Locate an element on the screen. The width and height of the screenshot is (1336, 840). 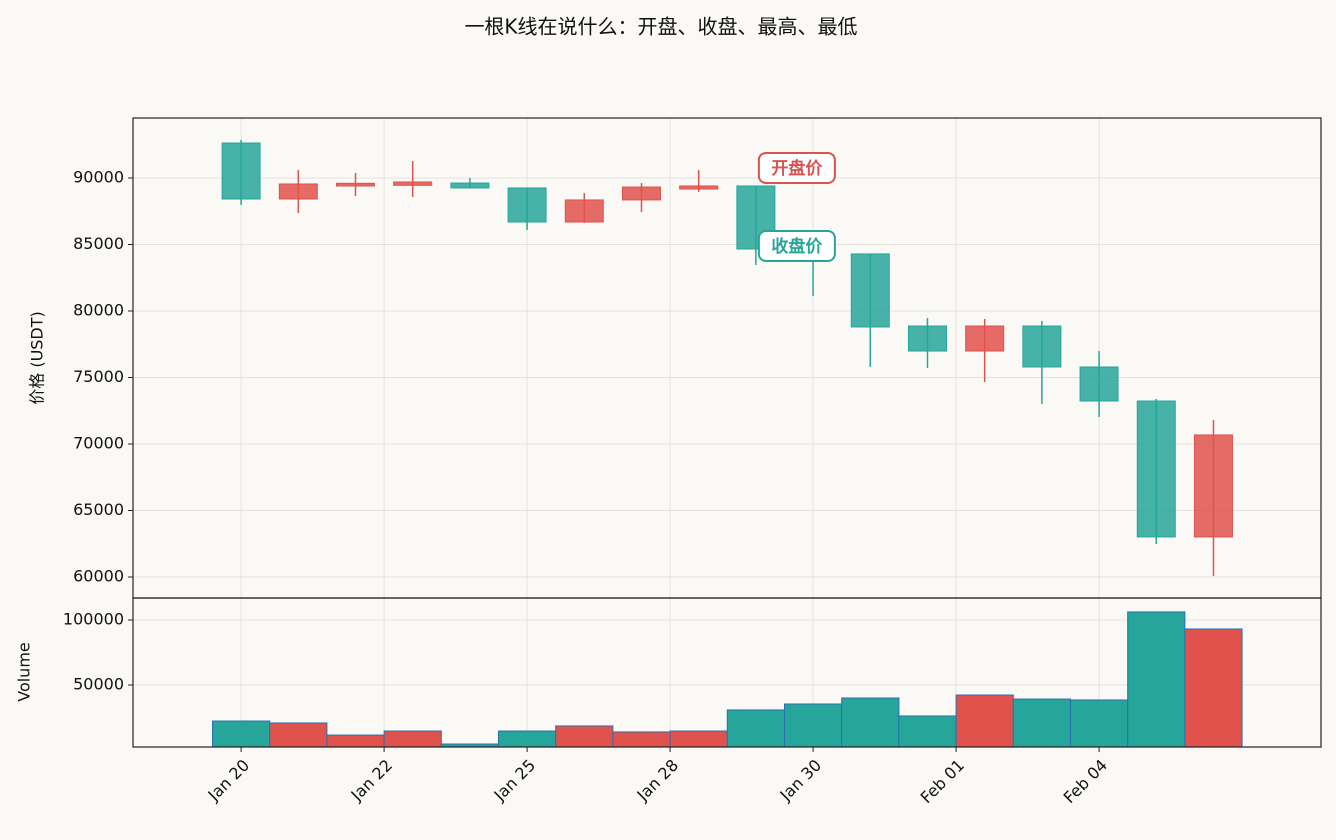
y-axis-label: 价格 (USDT) is located at coordinates (37, 358).